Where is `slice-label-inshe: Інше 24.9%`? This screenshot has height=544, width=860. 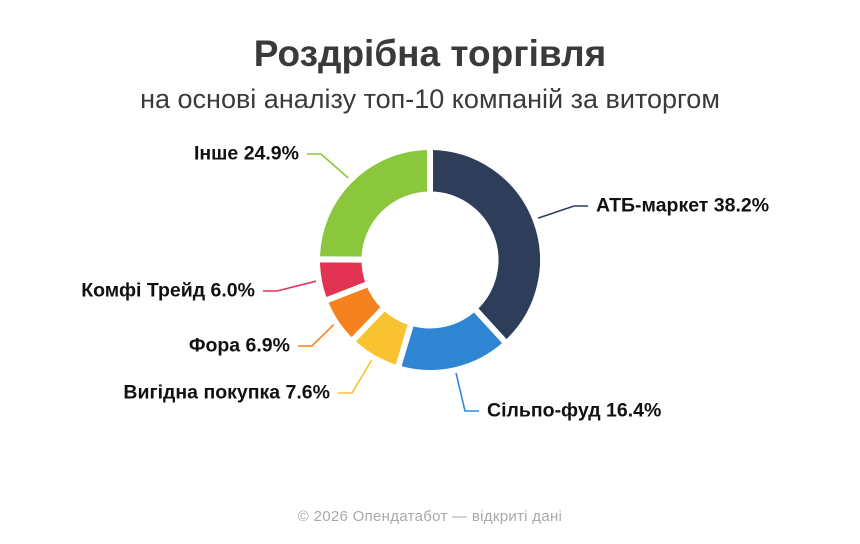 slice-label-inshe: Інше 24.9% is located at coordinates (246, 153).